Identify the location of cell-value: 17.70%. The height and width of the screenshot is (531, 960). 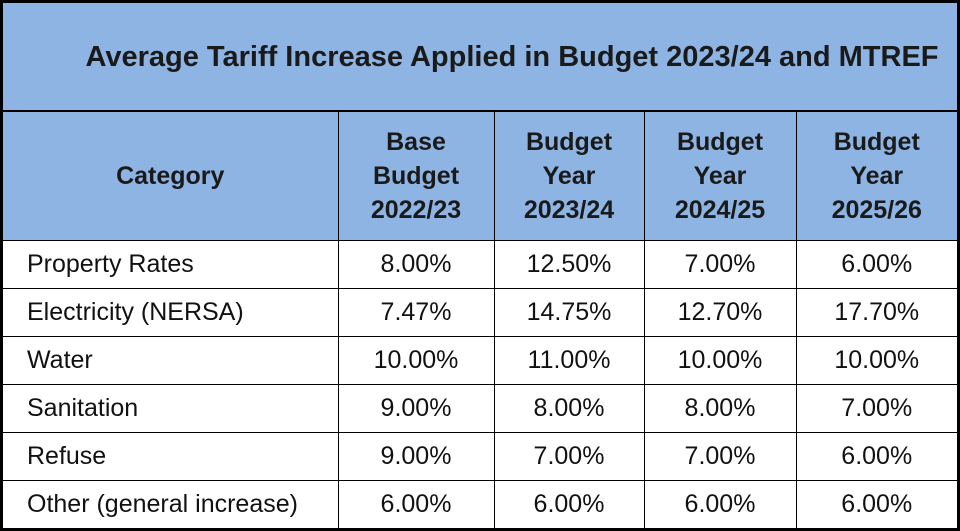
(876, 312).